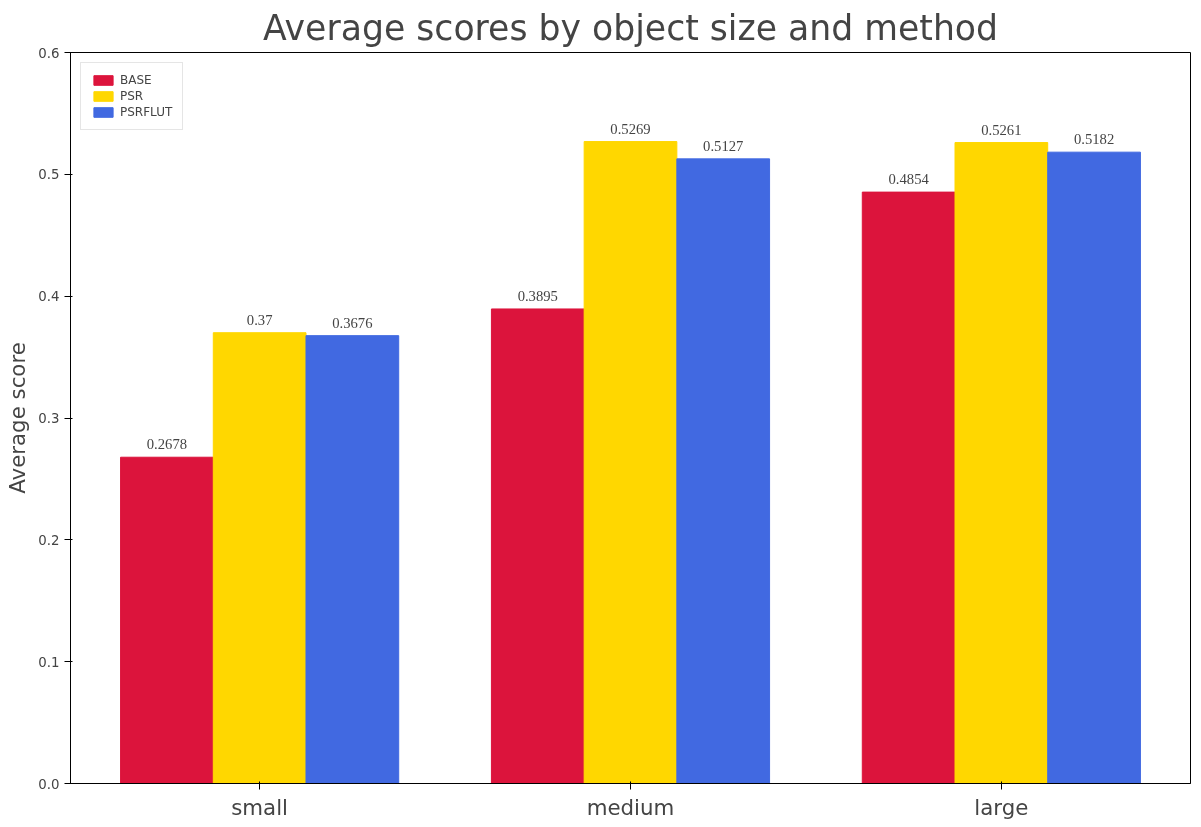 Image resolution: width=1201 pixels, height=827 pixels. What do you see at coordinates (259, 319) in the screenshot?
I see `data-label: 0.37` at bounding box center [259, 319].